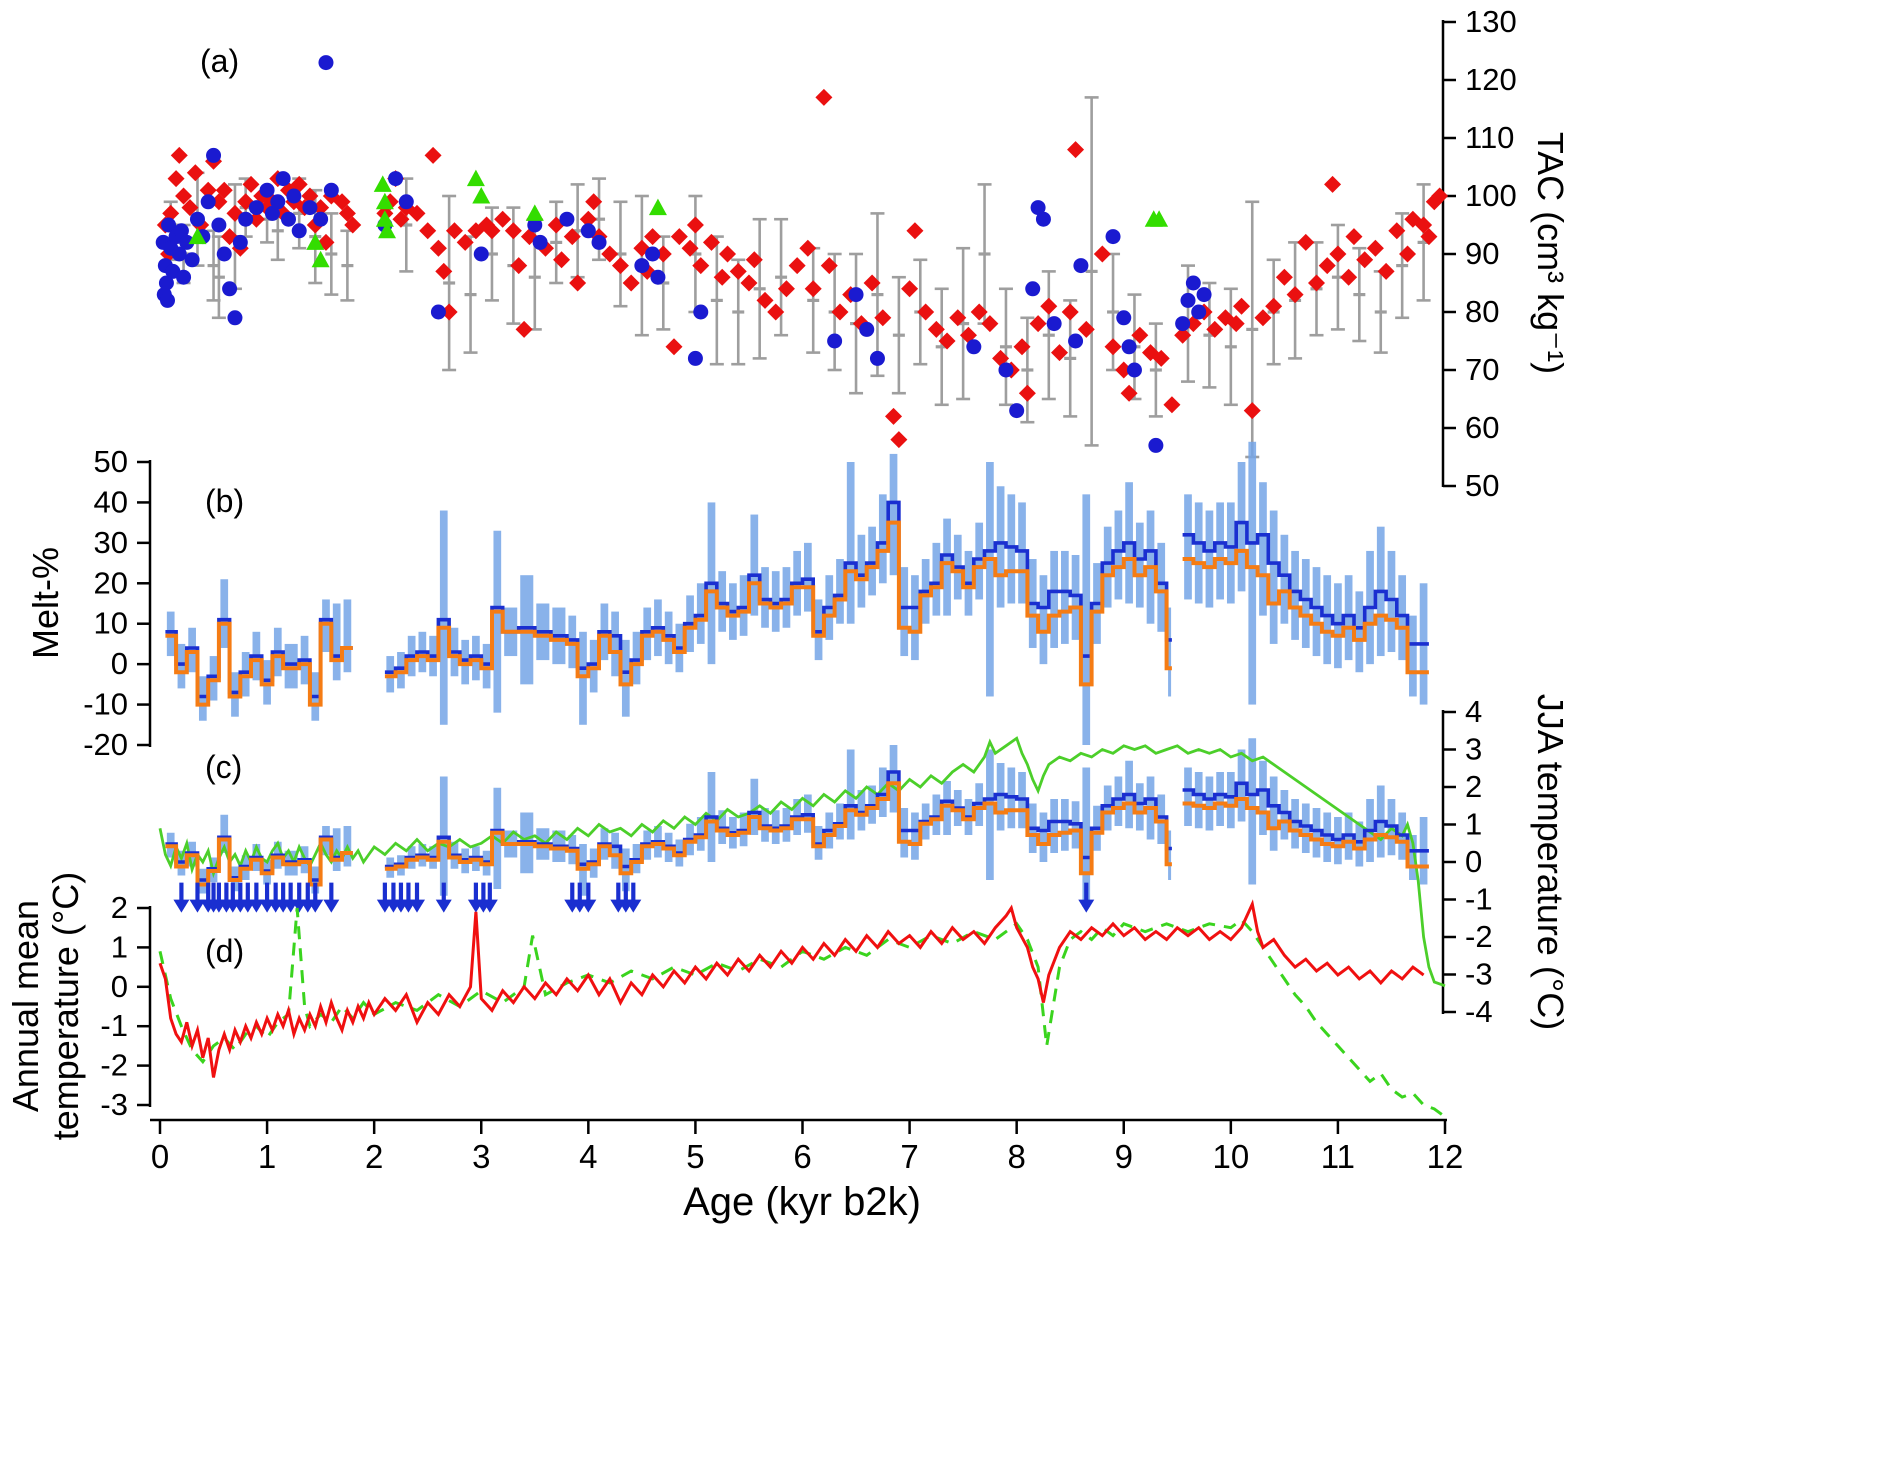 The width and height of the screenshot is (1892, 1459). What do you see at coordinates (114, 1104) in the screenshot?
I see `tick-label: -3` at bounding box center [114, 1104].